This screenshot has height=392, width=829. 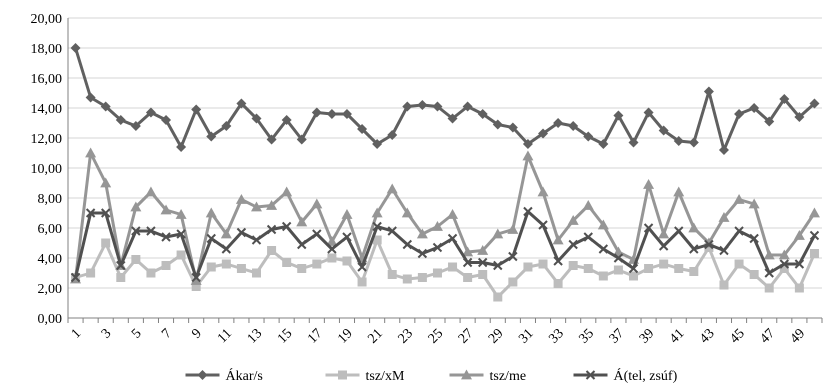 What do you see at coordinates (375, 336) in the screenshot?
I see `x-tick-label: 21` at bounding box center [375, 336].